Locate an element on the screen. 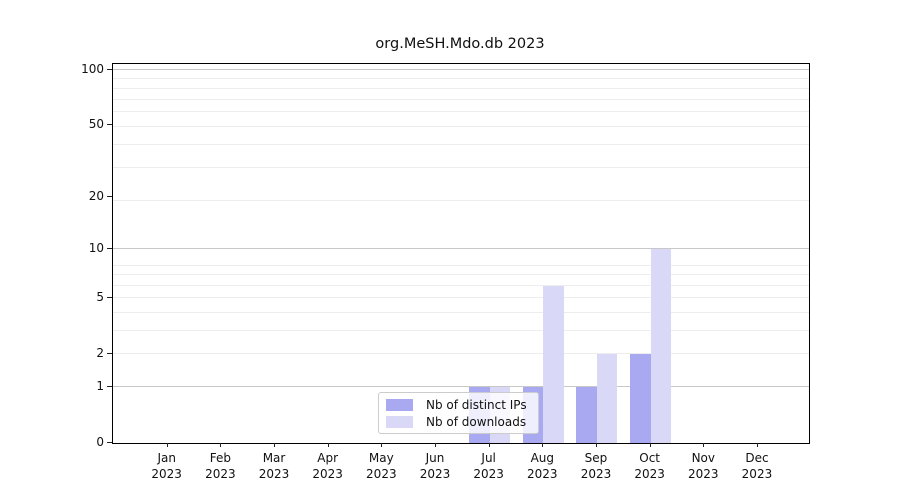  y-tick-label: 50 is located at coordinates (96, 124).